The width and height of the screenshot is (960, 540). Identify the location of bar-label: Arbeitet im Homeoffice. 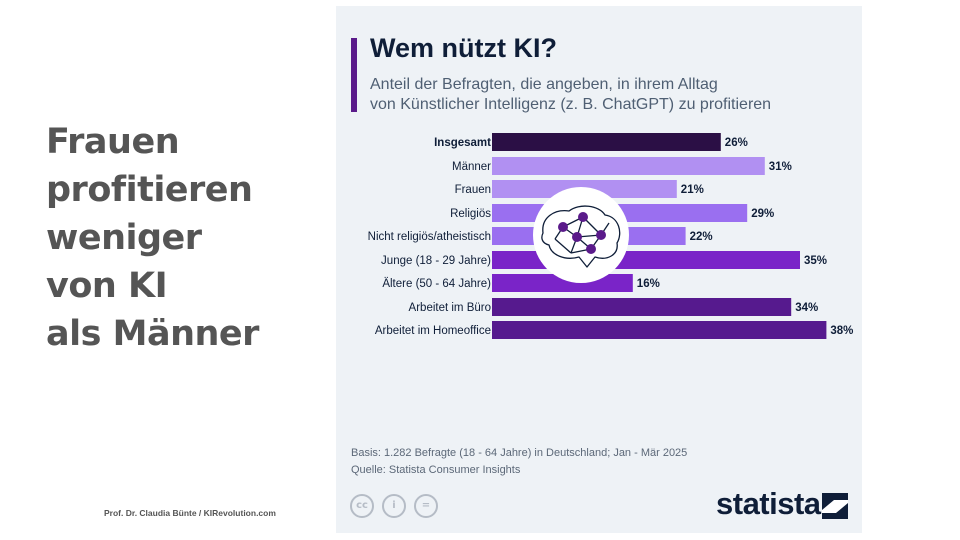
(433, 331).